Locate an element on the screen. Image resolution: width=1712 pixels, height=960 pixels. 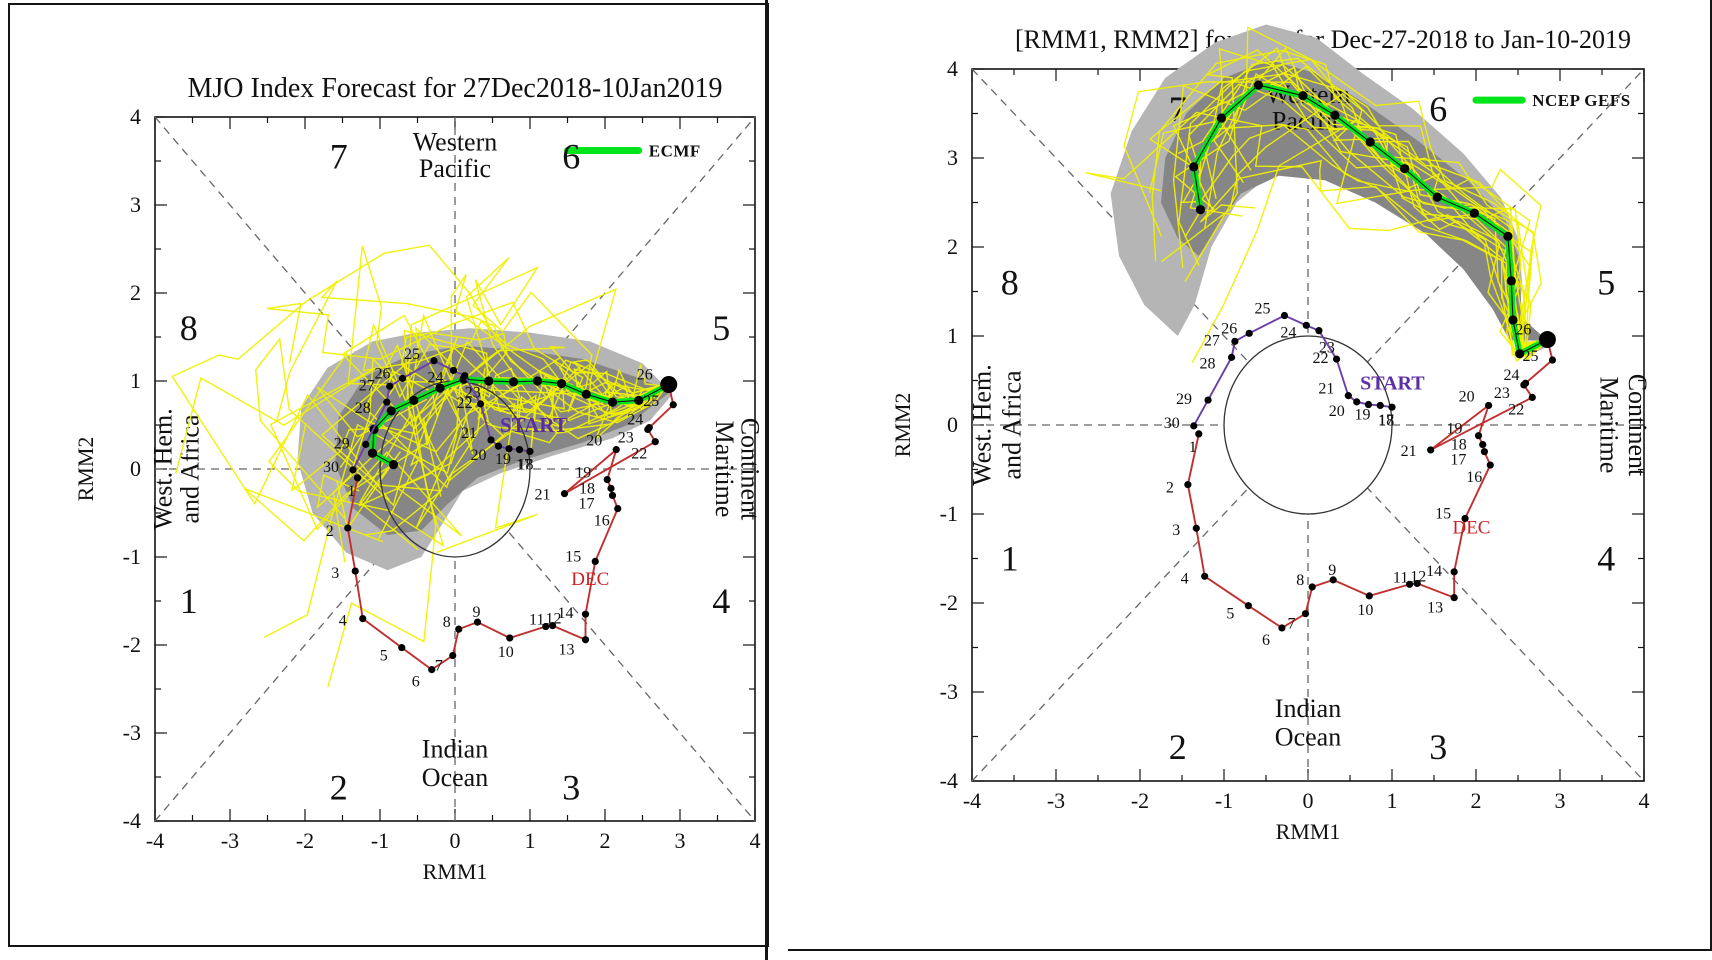
y-tick-label: -3 is located at coordinates (949, 691).